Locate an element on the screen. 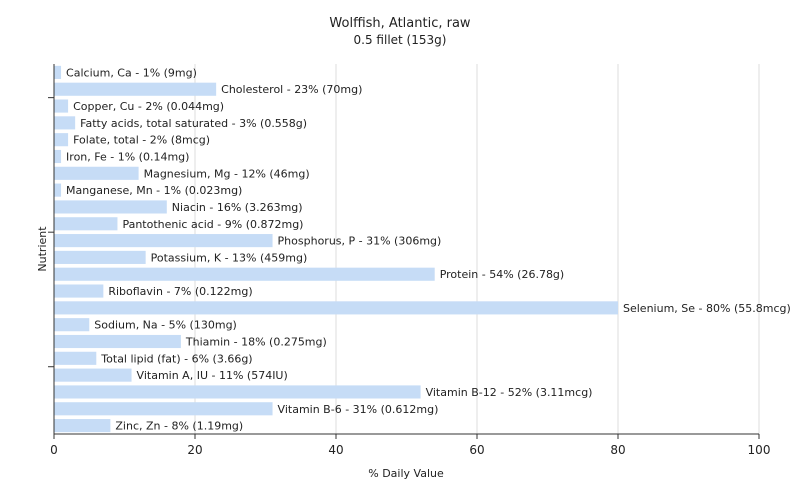 Image resolution: width=800 pixels, height=500 pixels. bar-label: Vitamin B-12 - 52% (3.11mcg) is located at coordinates (509, 392).